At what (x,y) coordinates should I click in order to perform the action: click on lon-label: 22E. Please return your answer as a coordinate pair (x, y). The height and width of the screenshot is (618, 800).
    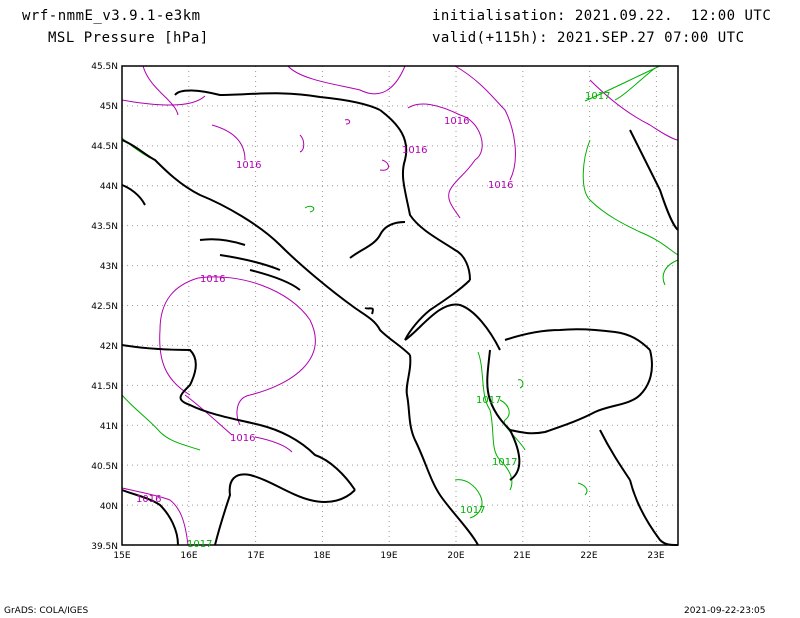
    Looking at the image, I should click on (588, 556).